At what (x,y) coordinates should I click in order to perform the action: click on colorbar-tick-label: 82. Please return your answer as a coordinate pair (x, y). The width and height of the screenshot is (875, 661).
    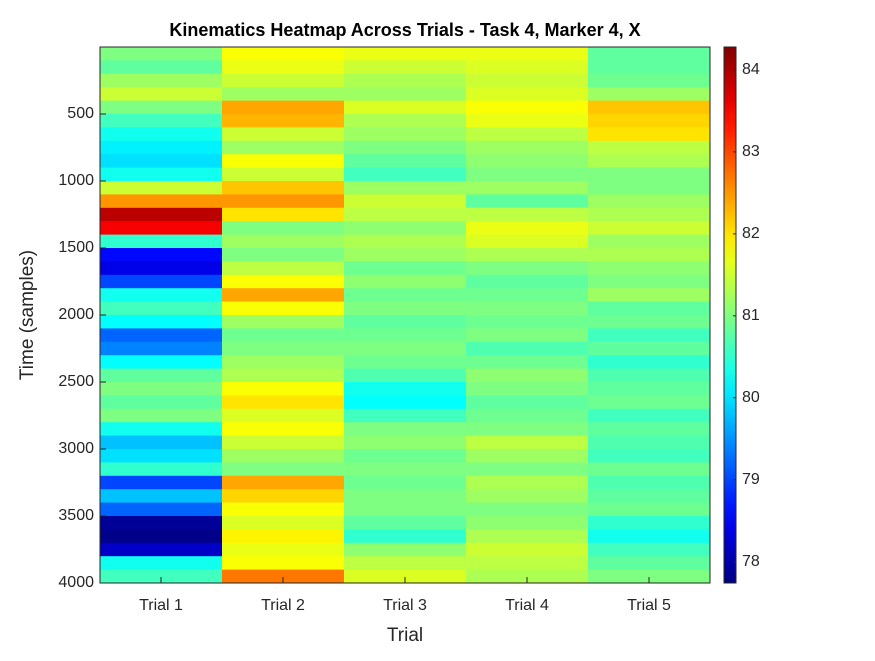
    Looking at the image, I should click on (751, 233).